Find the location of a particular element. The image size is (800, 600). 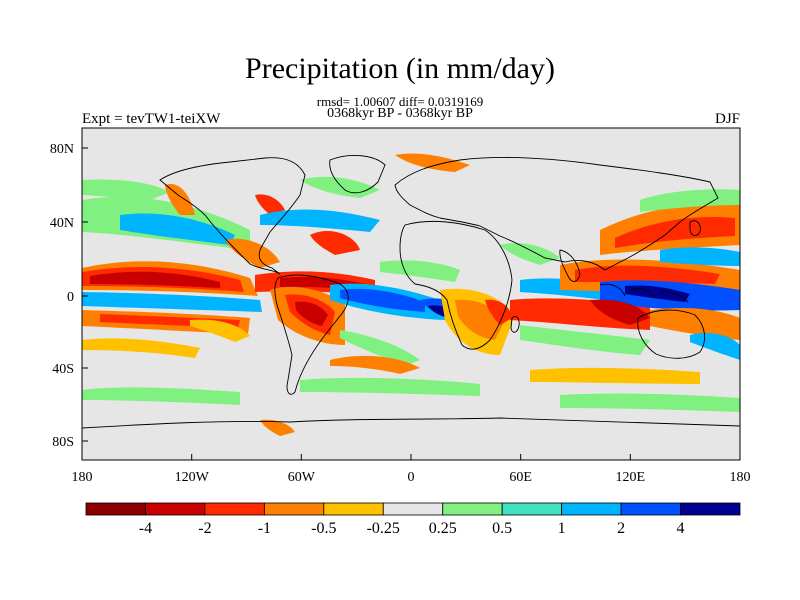

y-tick-label: 40N is located at coordinates (62, 223).